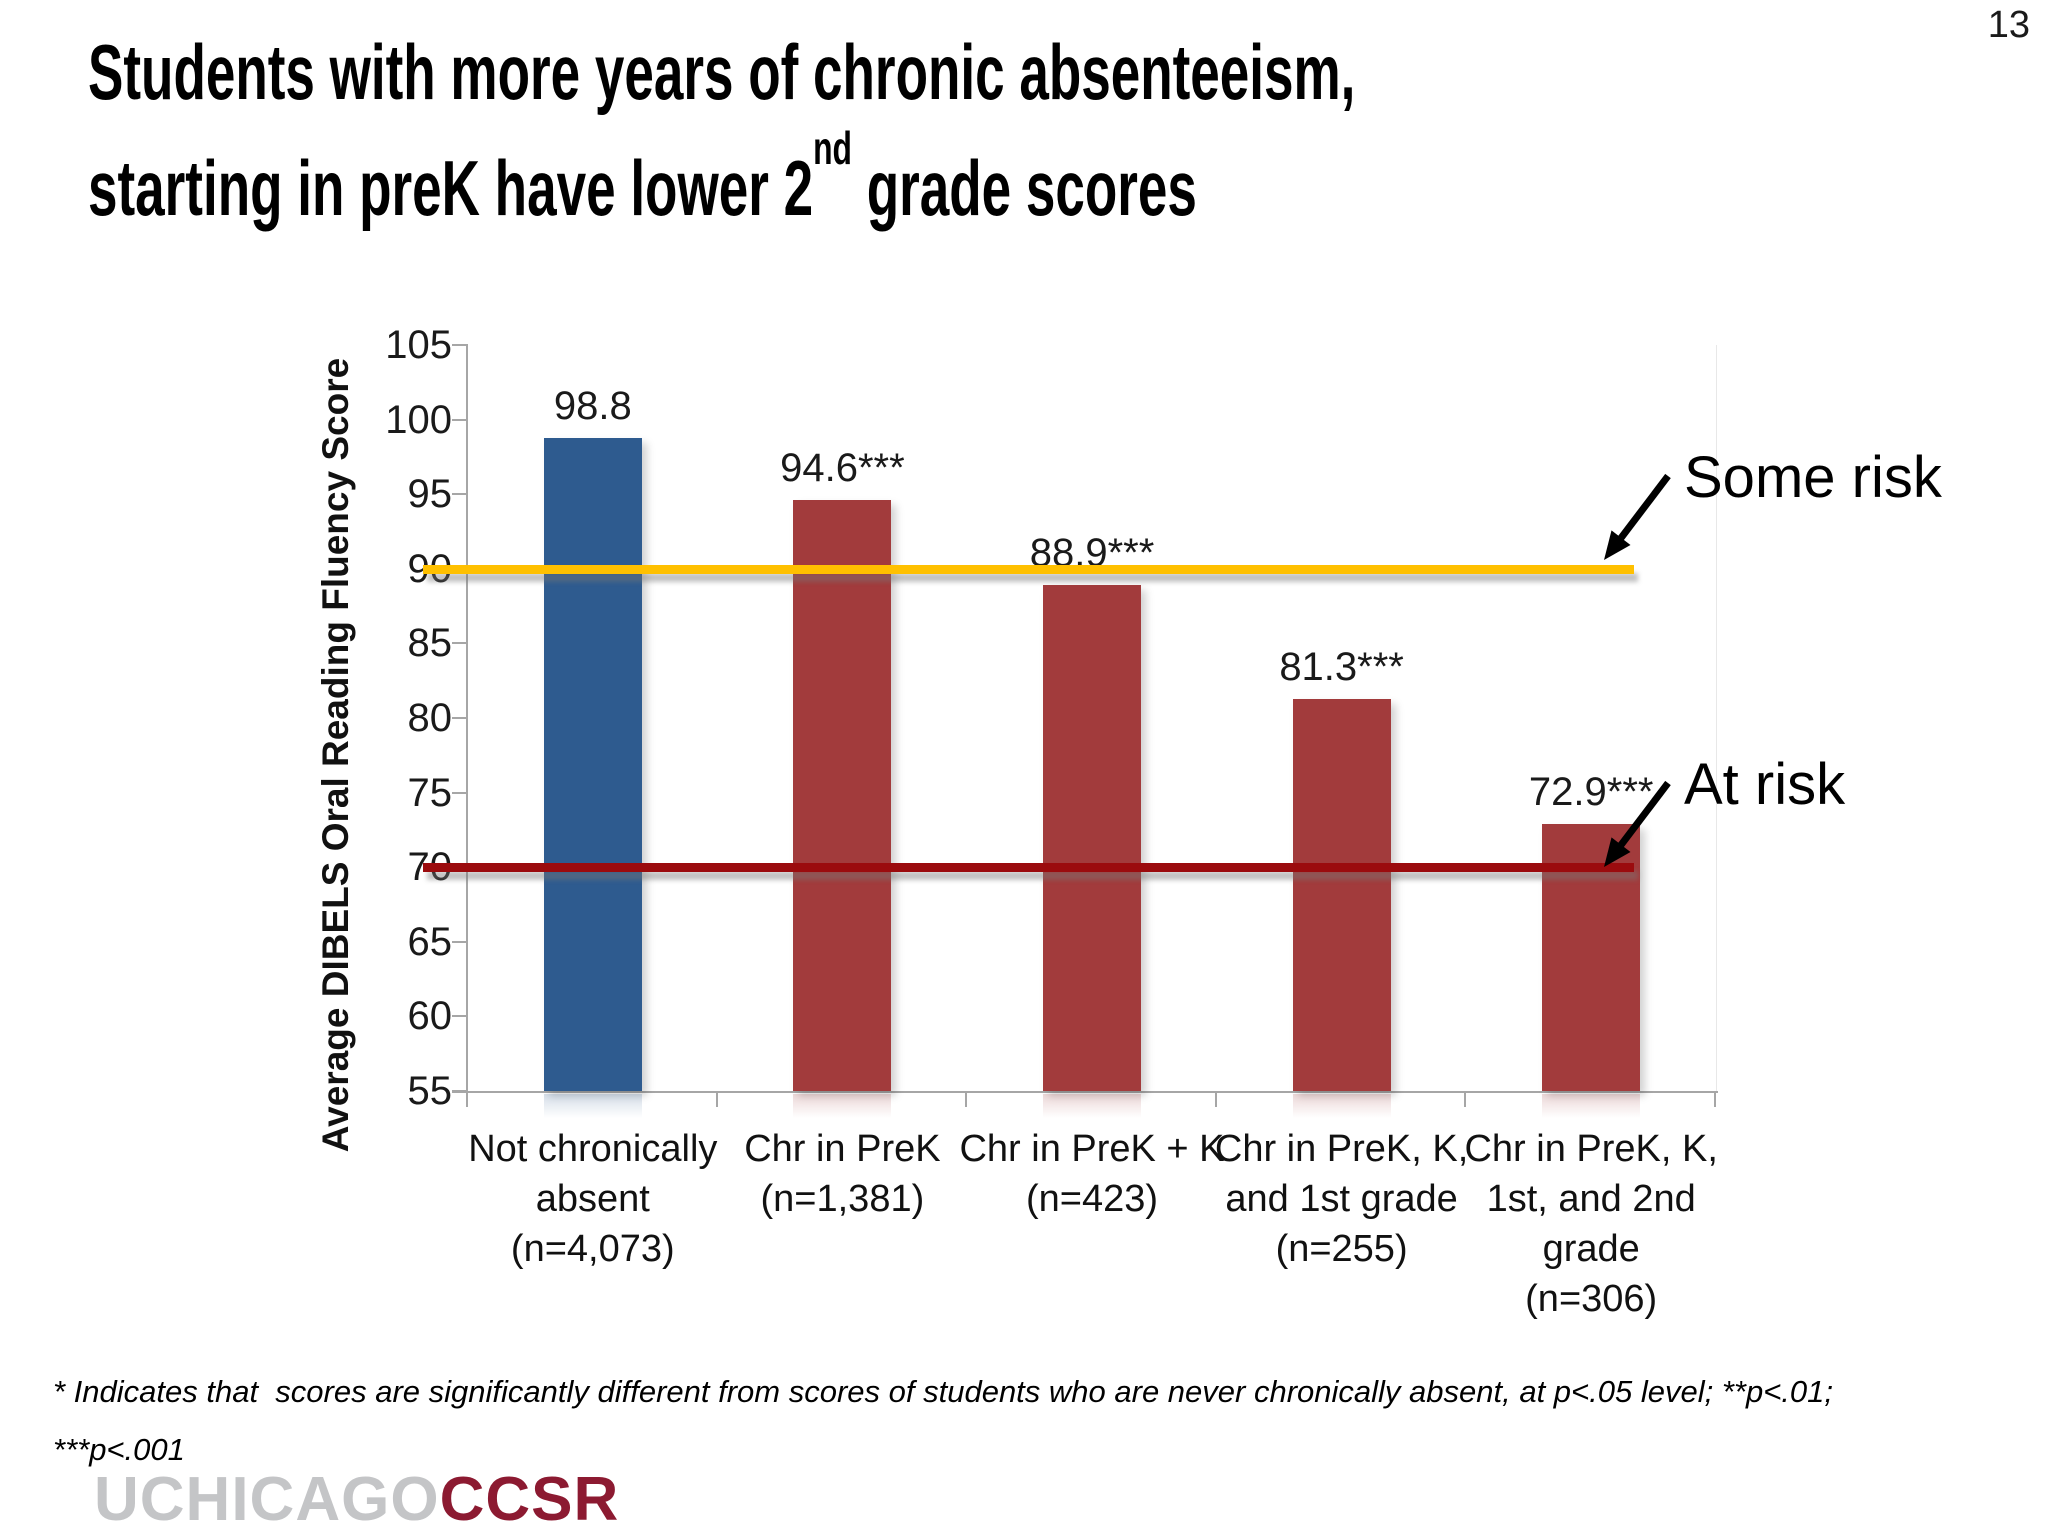  I want to click on at-risk-arrow-icon, so click(1637, 823).